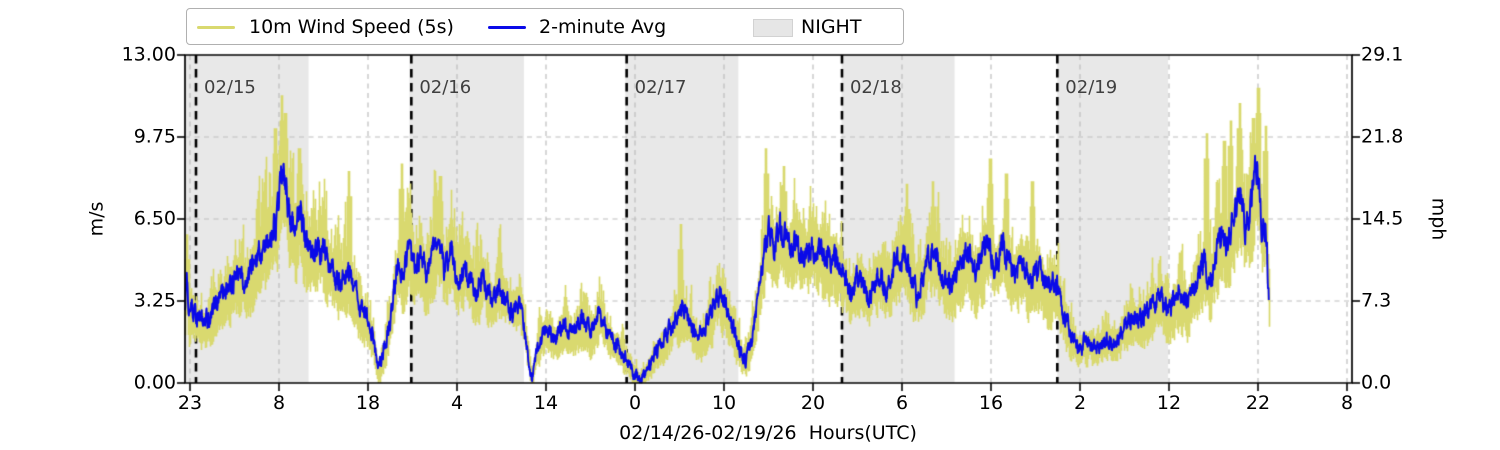 This screenshot has height=450, width=1500. Describe the element at coordinates (154, 218) in the screenshot. I see `y-tick-label-left: 6.50` at that location.